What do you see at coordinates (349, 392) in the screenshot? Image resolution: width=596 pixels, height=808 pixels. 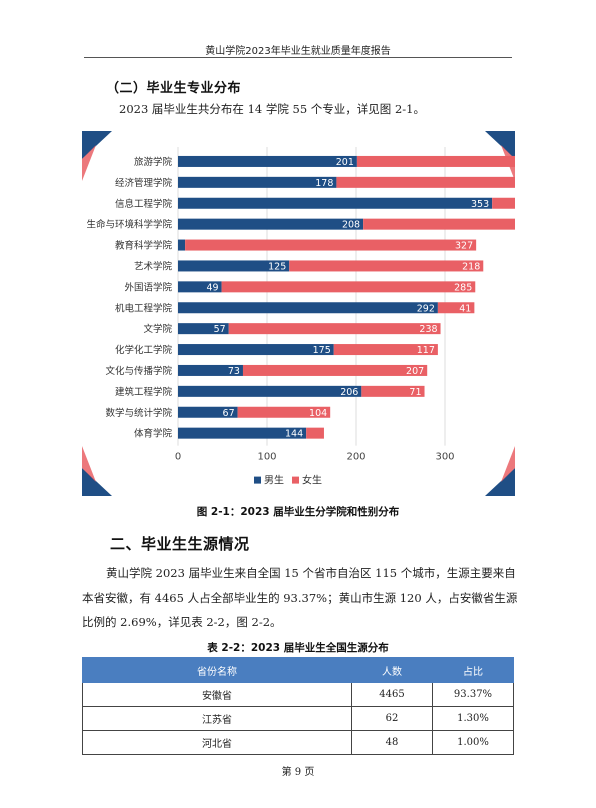 I see `data-label: 206` at bounding box center [349, 392].